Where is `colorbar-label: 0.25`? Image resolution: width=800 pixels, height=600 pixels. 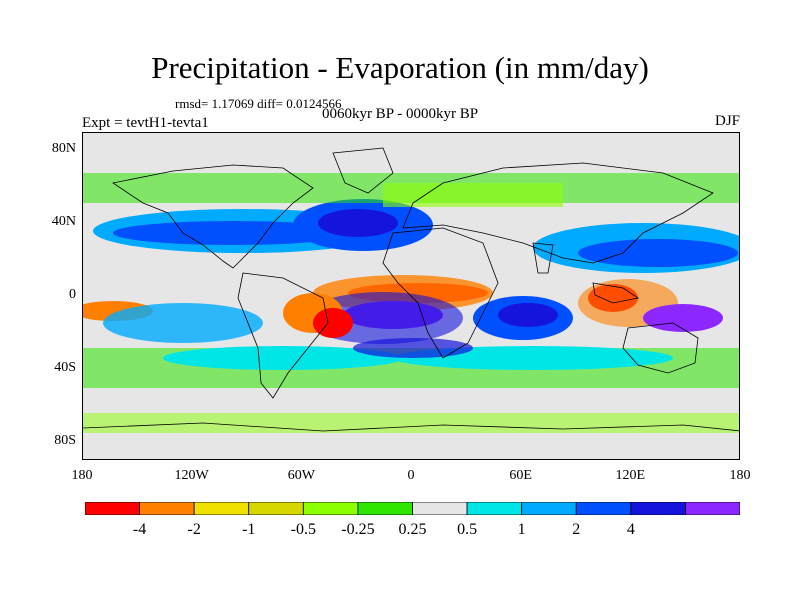
colorbar-label: 0.25 is located at coordinates (412, 529).